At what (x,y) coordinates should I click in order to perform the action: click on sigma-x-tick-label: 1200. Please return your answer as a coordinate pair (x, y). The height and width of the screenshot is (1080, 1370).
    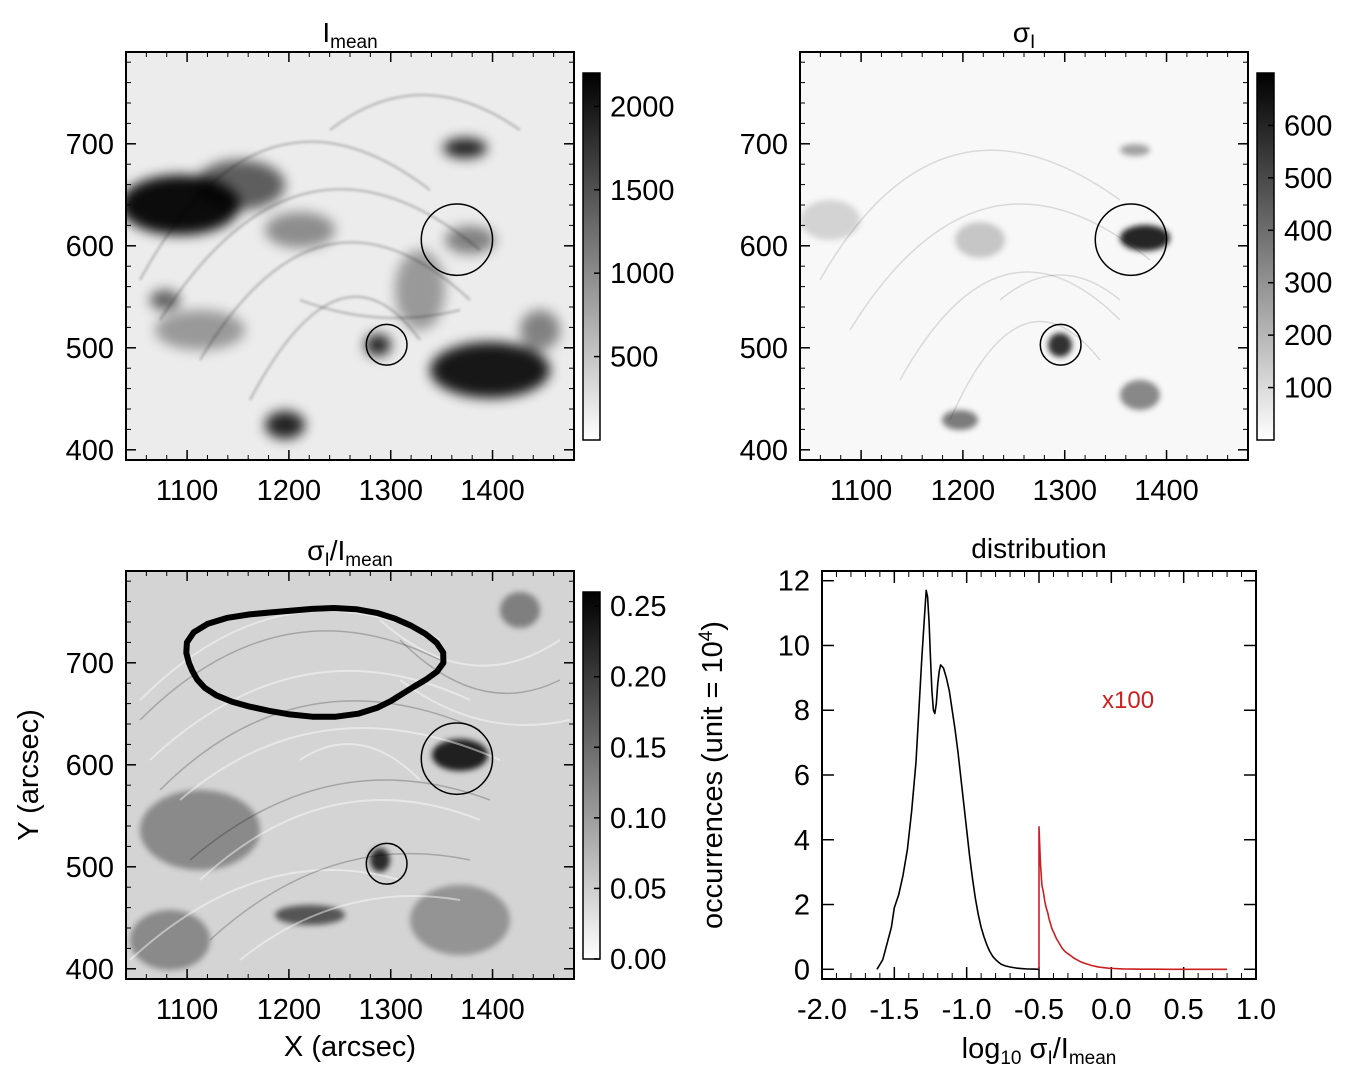
    Looking at the image, I should click on (963, 491).